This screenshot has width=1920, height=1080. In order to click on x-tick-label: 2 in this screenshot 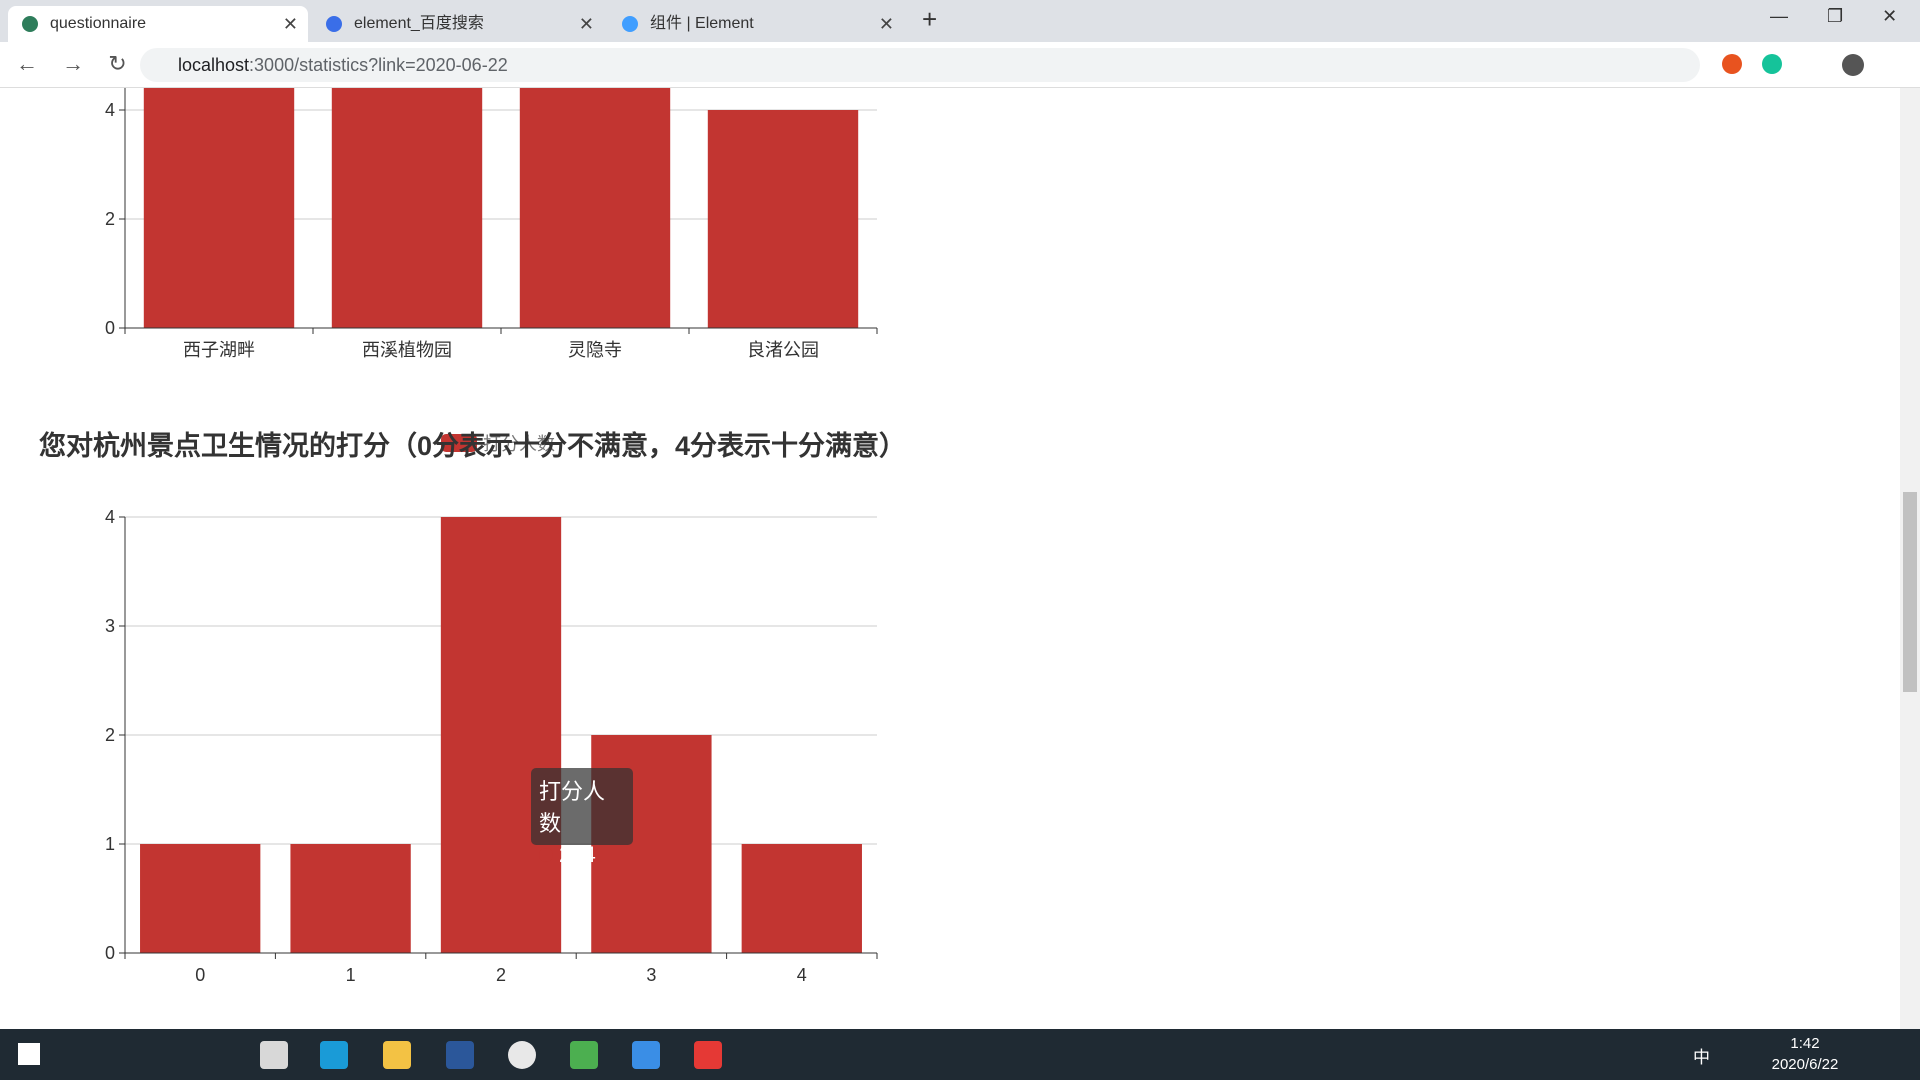, I will do `click(501, 975)`.